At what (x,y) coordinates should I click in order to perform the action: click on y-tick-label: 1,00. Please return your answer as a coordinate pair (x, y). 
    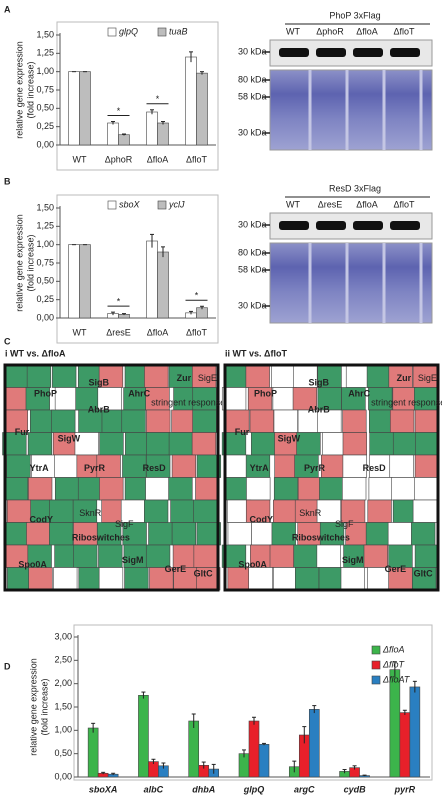
    Looking at the image, I should click on (45, 244).